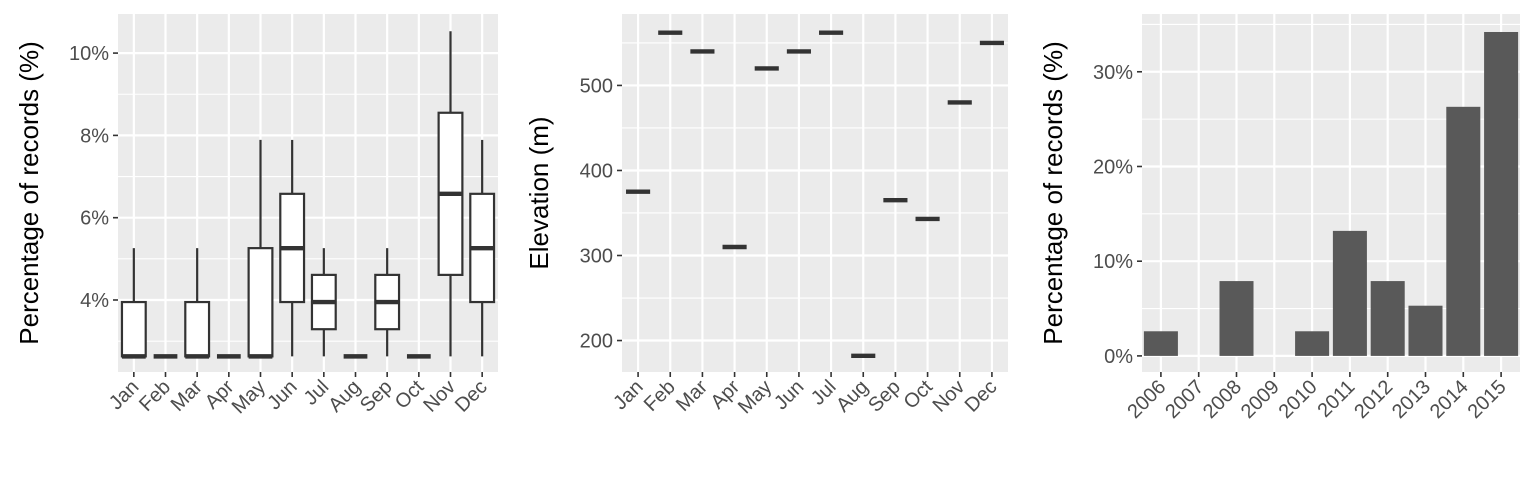 This screenshot has height=480, width=1536. Describe the element at coordinates (884, 396) in the screenshot. I see `monthly-elevation-x-tick-label: Sep` at that location.